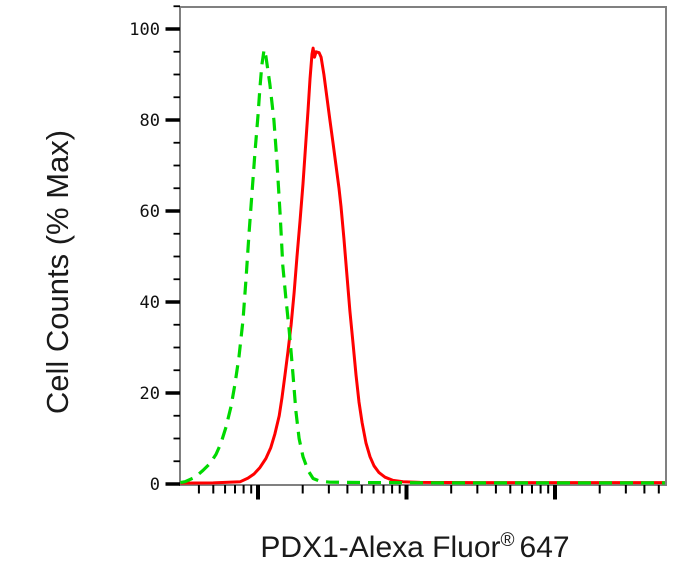 Image resolution: width=695 pixels, height=573 pixels. Describe the element at coordinates (144, 30) in the screenshot. I see `y-tick-label: 100` at that location.